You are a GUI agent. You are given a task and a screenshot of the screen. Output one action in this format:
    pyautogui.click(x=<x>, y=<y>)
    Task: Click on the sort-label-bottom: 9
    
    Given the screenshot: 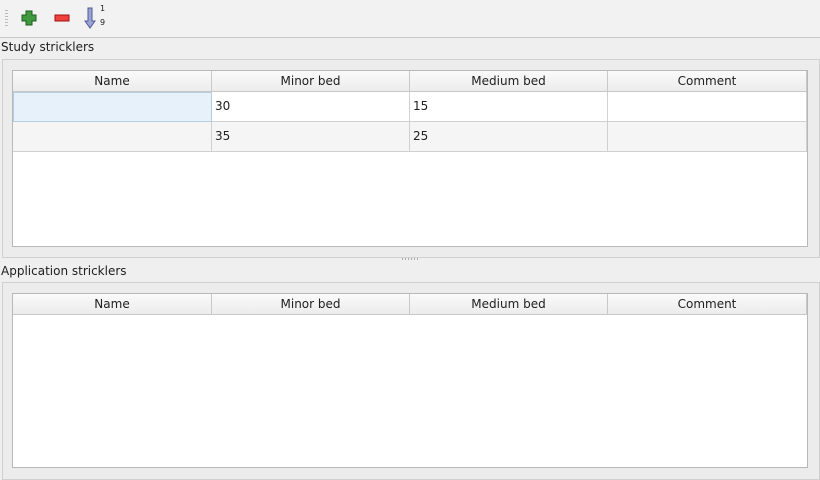 What is the action you would take?
    pyautogui.click(x=103, y=22)
    